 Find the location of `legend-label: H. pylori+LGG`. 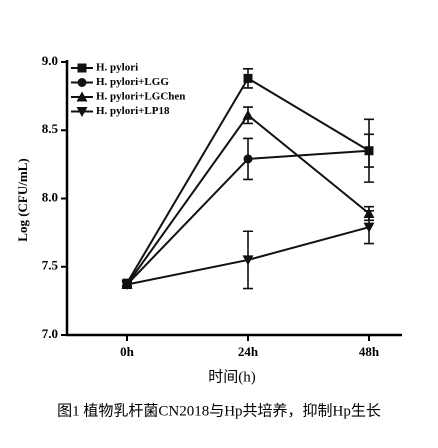

legend-label: H. pylori+LGG is located at coordinates (132, 82).